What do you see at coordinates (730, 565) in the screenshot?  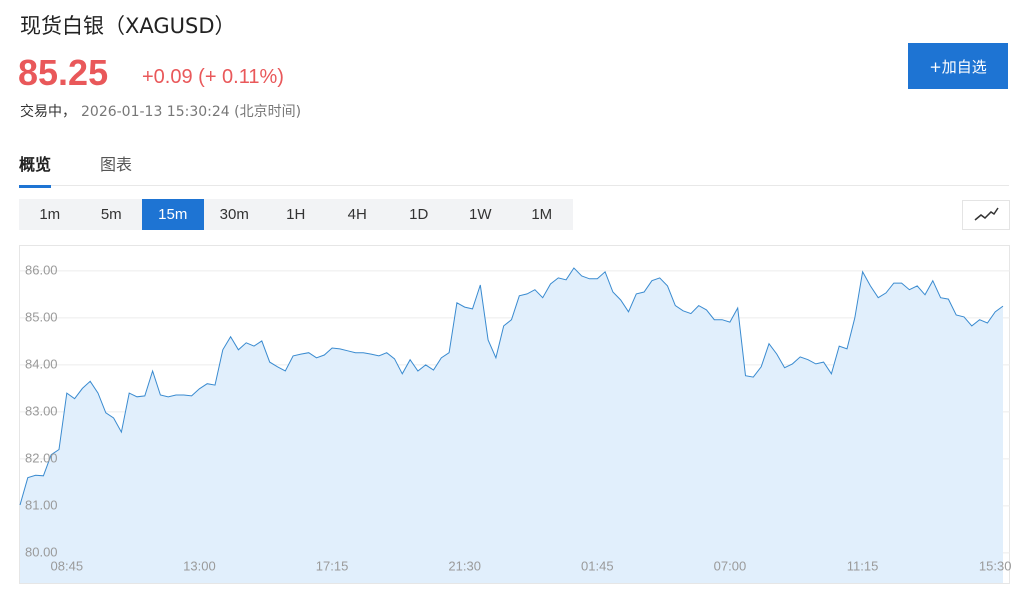 I see `x-tick-label: 07:00` at bounding box center [730, 565].